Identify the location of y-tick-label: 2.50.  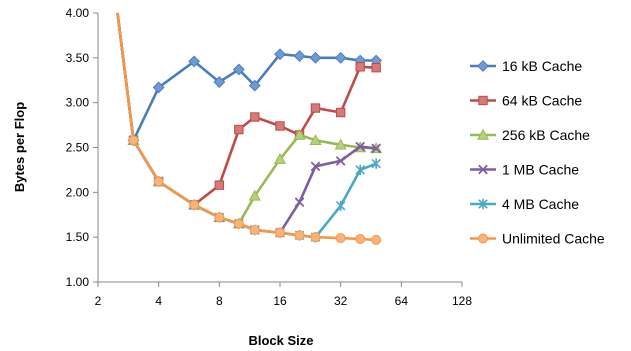
(78, 148).